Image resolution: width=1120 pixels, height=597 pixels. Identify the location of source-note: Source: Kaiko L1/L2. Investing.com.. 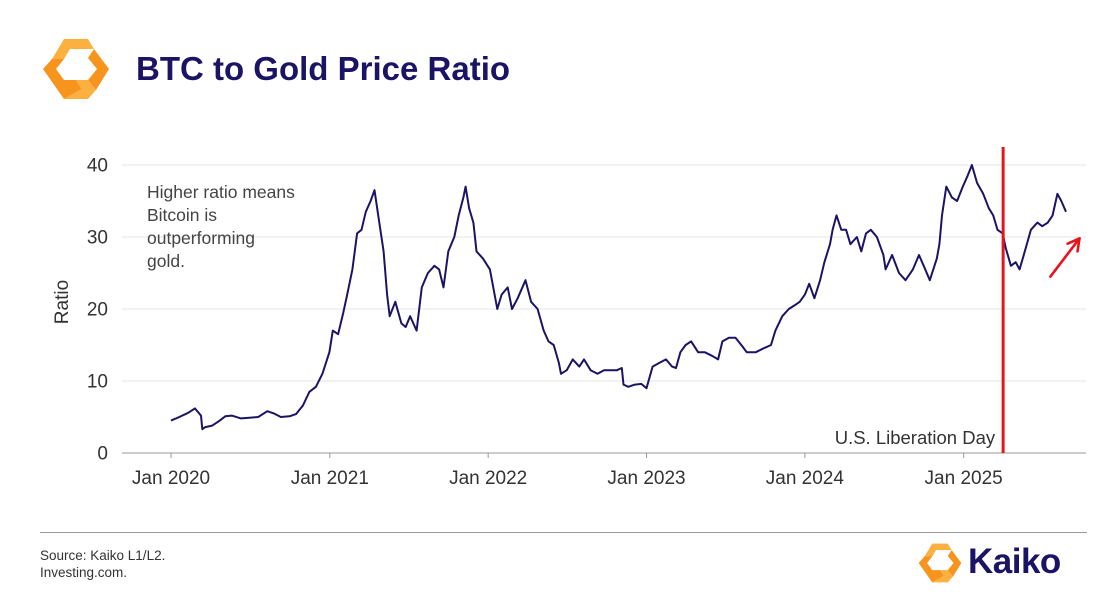
(102, 564).